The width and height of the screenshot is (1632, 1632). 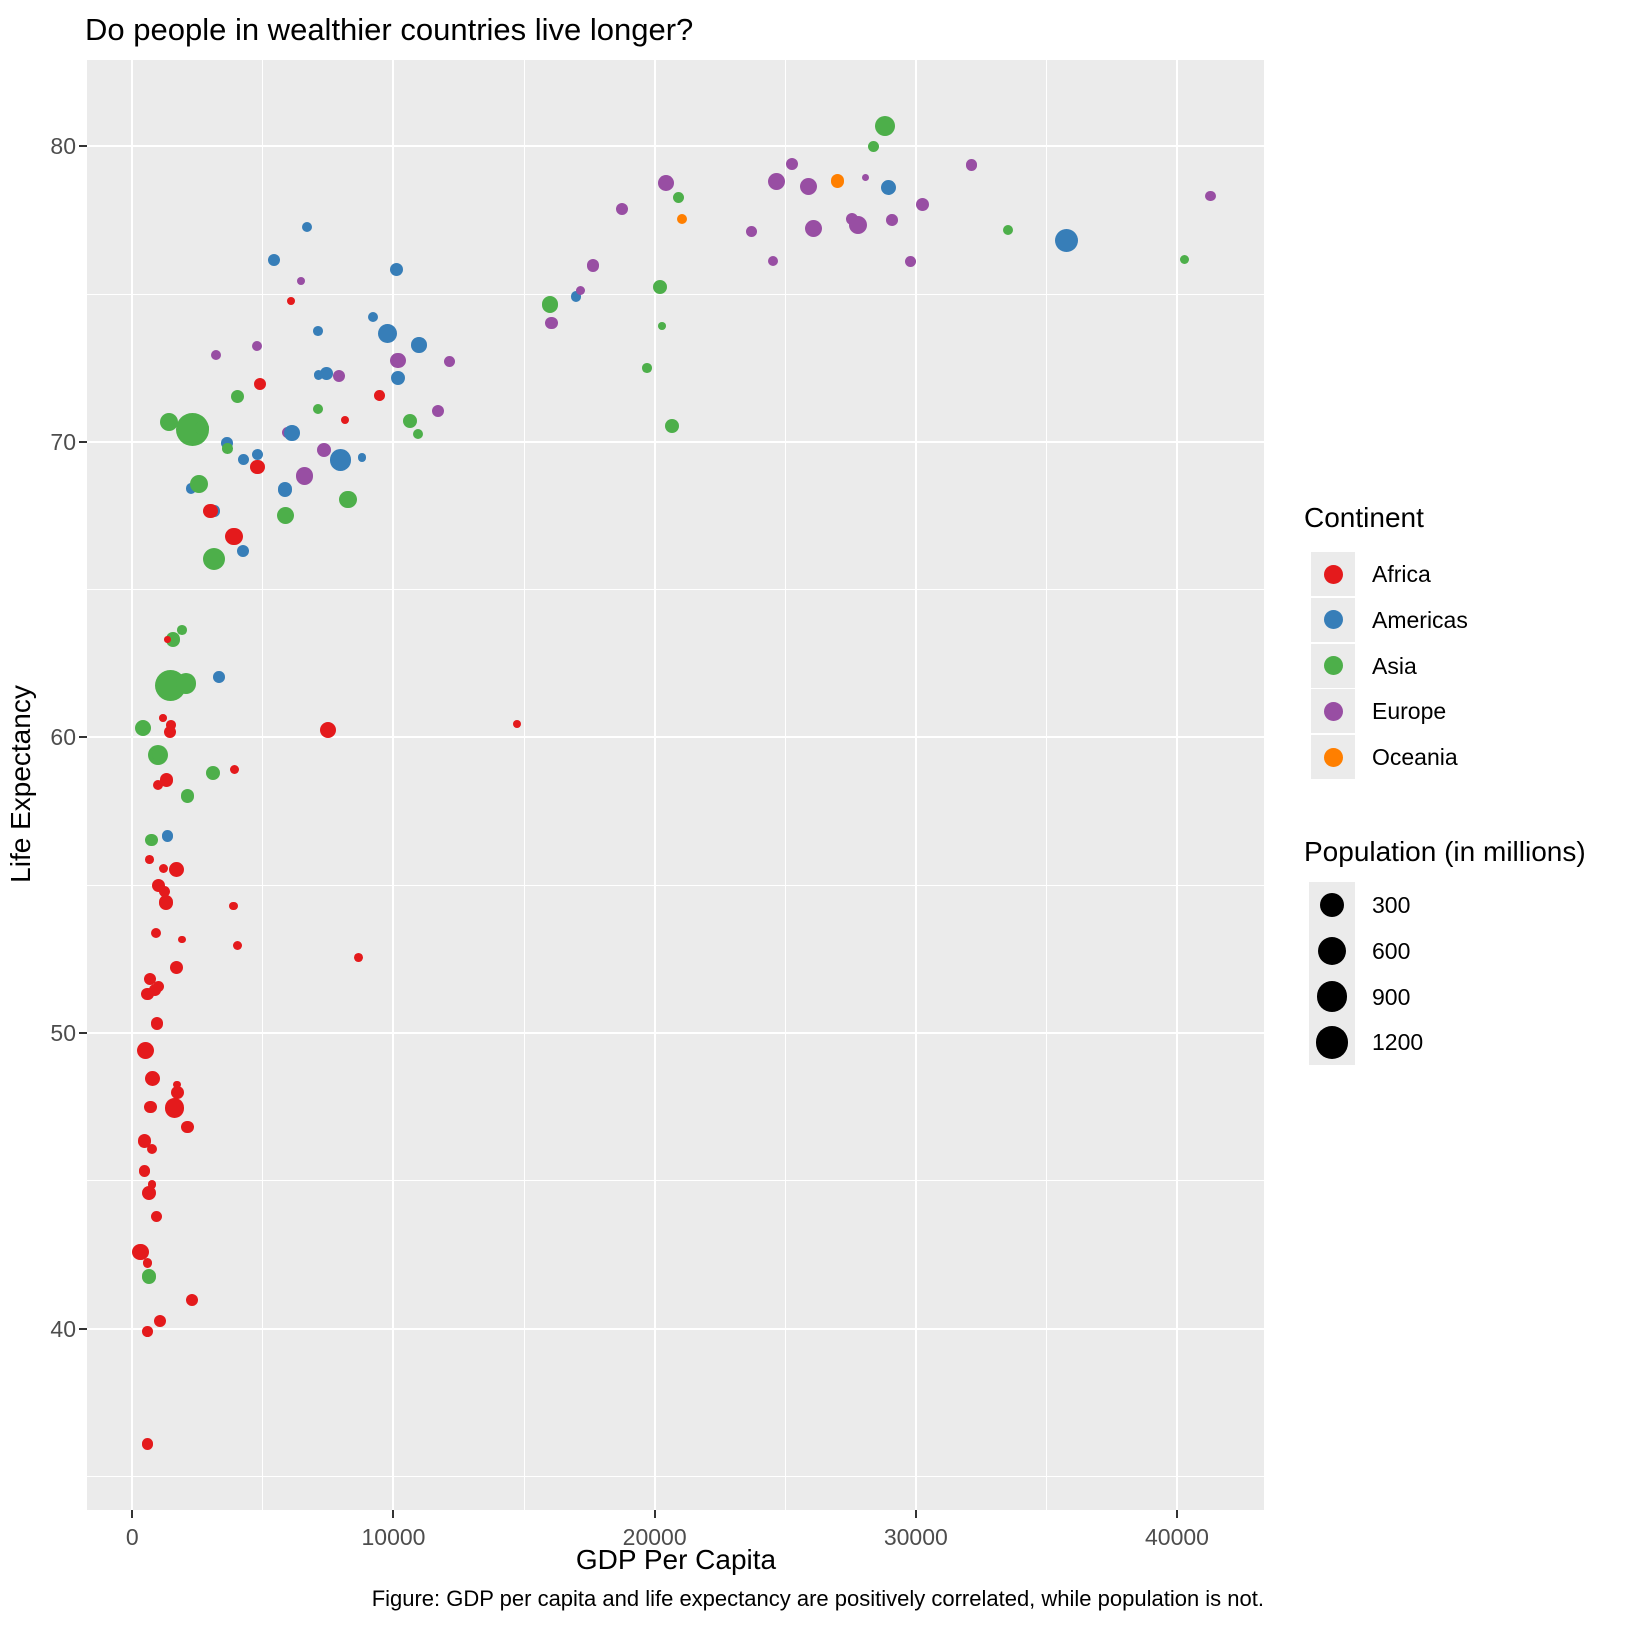 I want to click on y-tick-label: 70, so click(x=63, y=441).